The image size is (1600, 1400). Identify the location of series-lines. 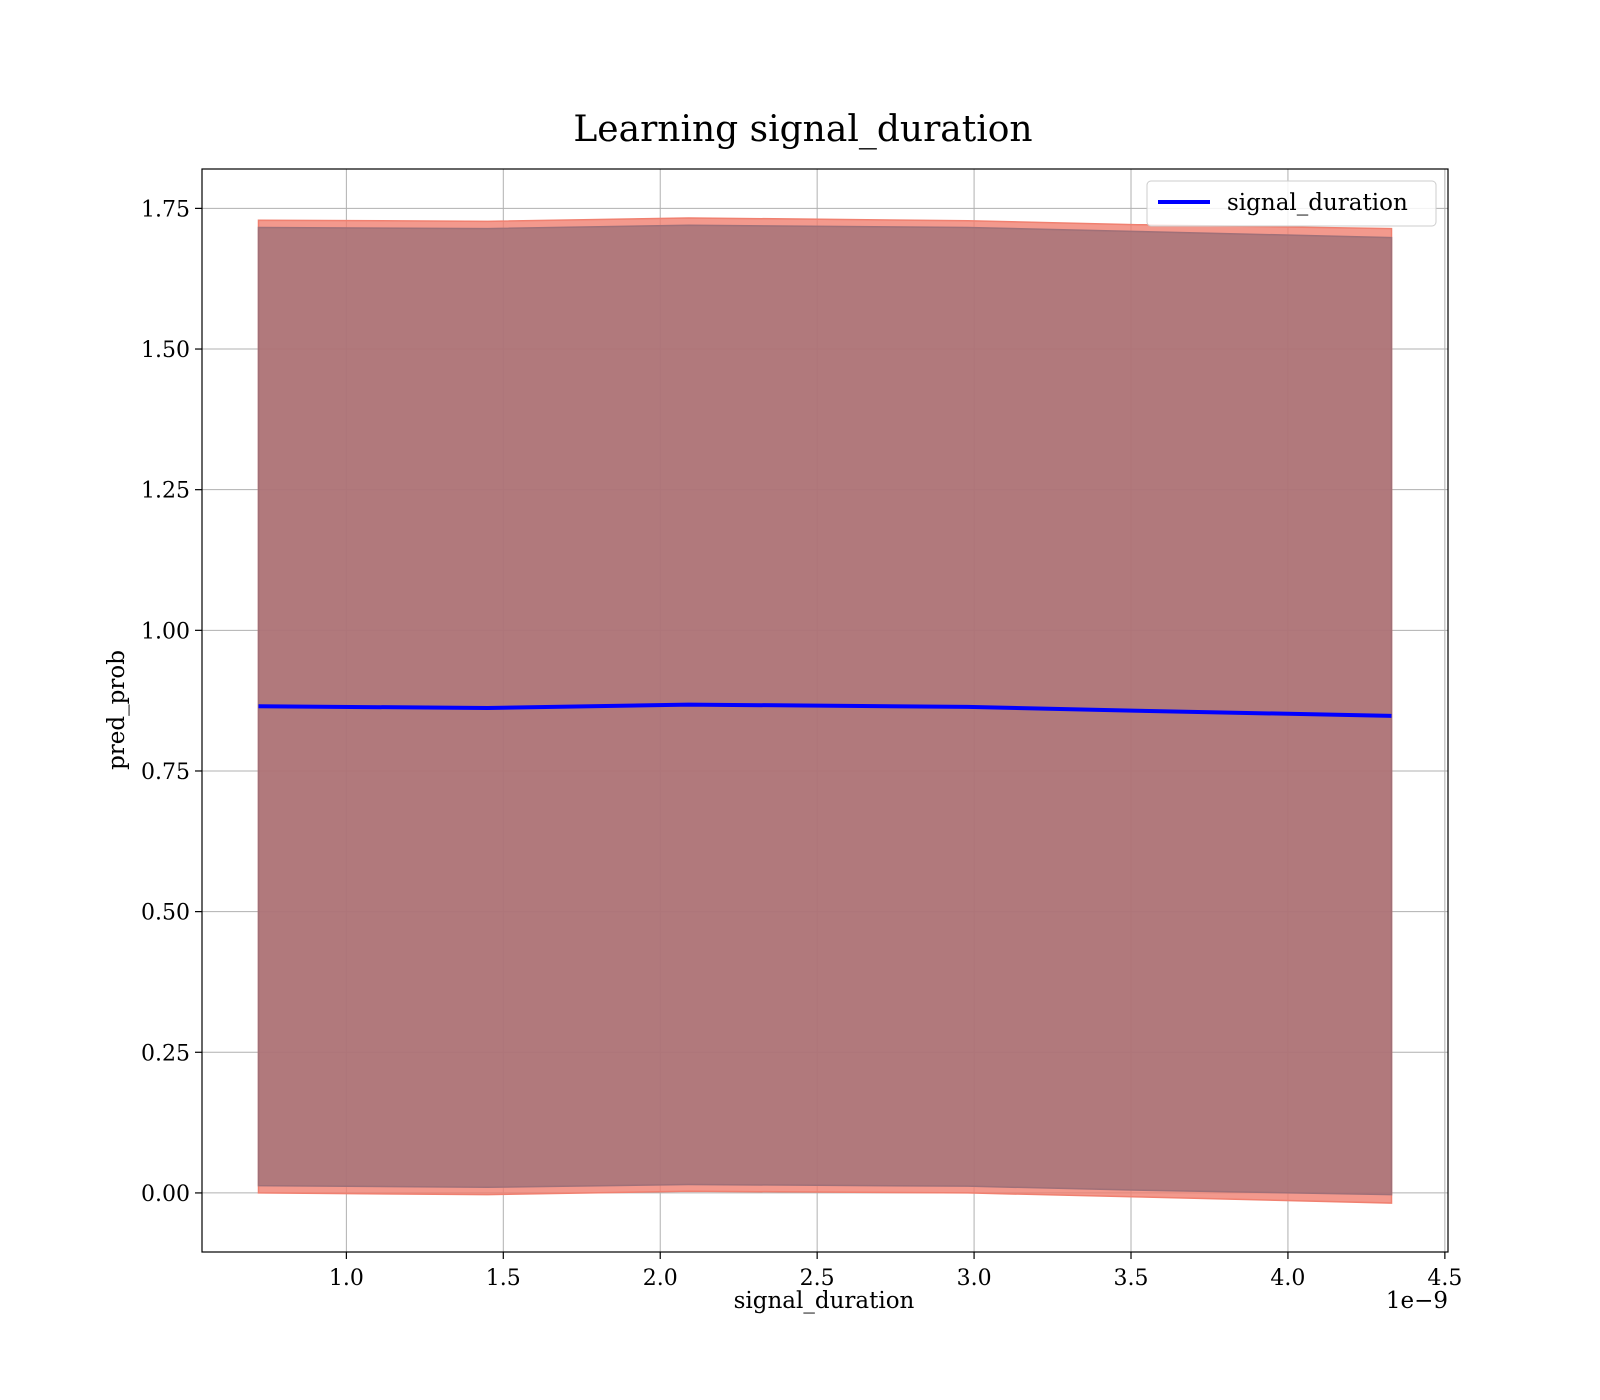
(825, 710).